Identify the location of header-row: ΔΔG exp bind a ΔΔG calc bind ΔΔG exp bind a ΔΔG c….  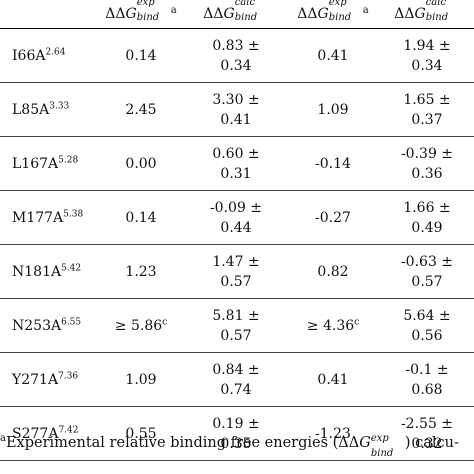
(237, 14).